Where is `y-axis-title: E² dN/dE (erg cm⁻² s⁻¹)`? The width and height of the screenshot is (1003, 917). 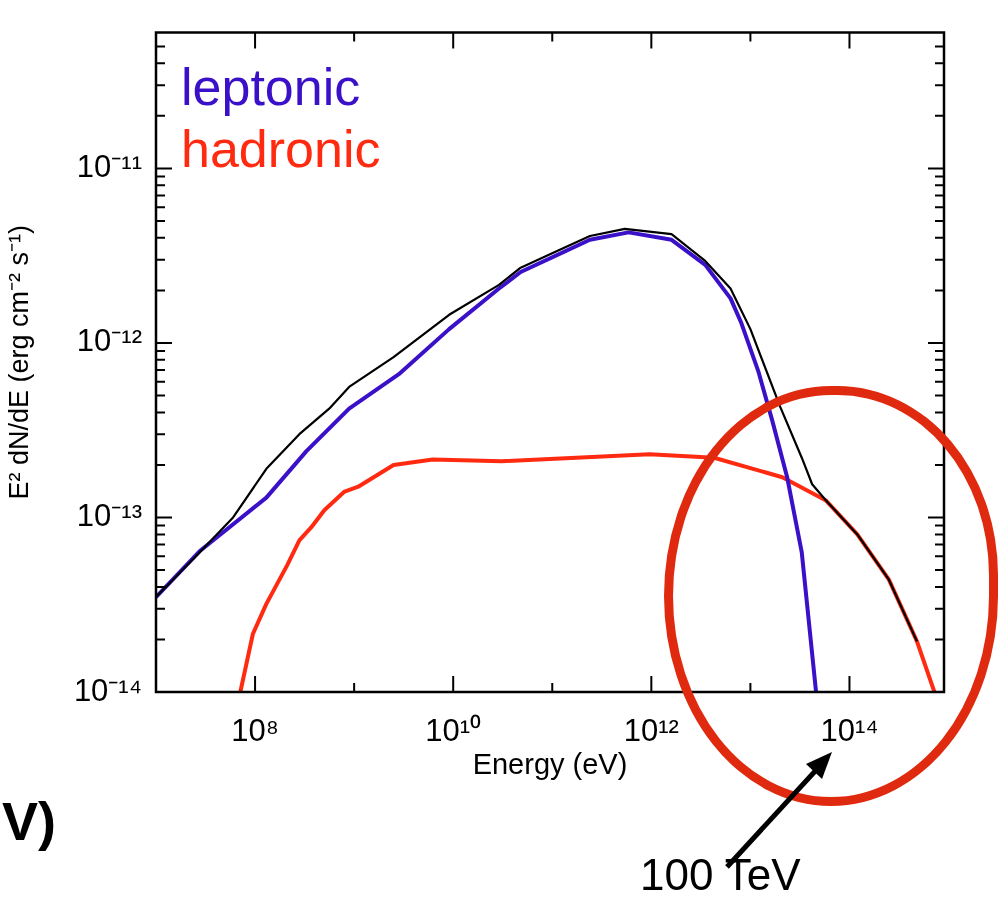 y-axis-title: E² dN/dE (erg cm⁻² s⁻¹) is located at coordinates (18, 362).